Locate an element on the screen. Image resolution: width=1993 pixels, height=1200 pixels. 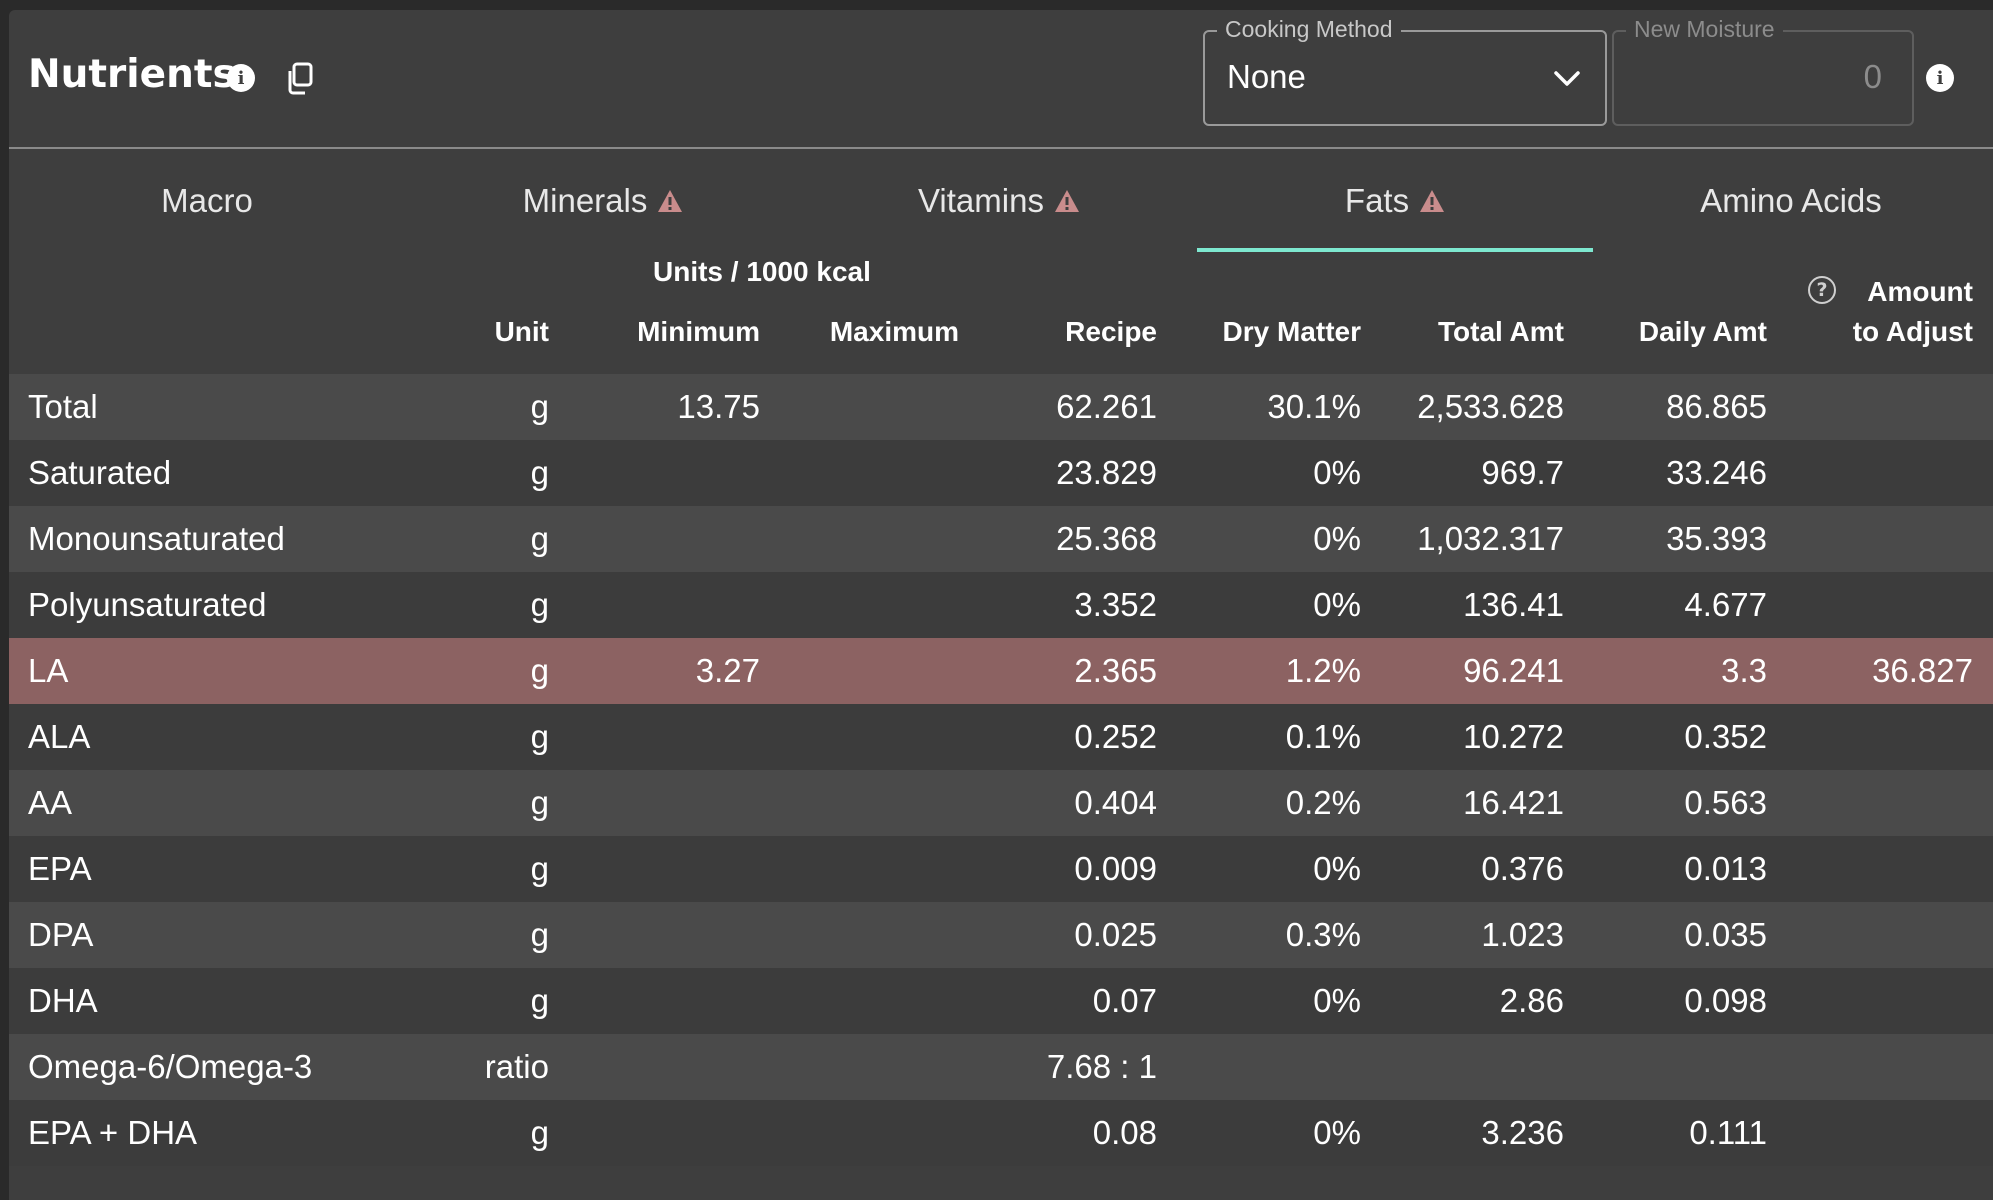
tab-amino-acids: Amino Acids is located at coordinates (1791, 200).